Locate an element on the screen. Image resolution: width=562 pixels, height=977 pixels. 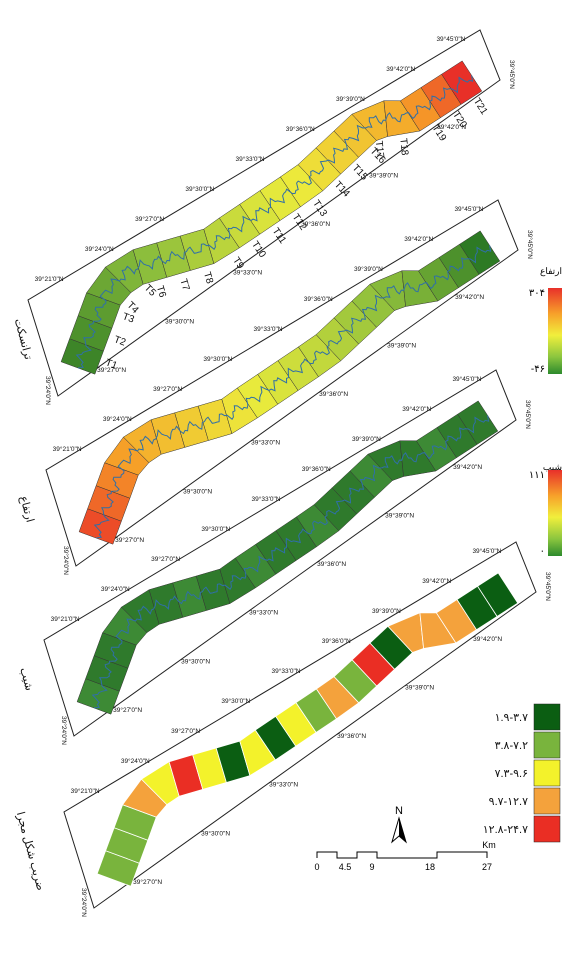
panel-title: ترانسکت is located at coordinates (23, 339).